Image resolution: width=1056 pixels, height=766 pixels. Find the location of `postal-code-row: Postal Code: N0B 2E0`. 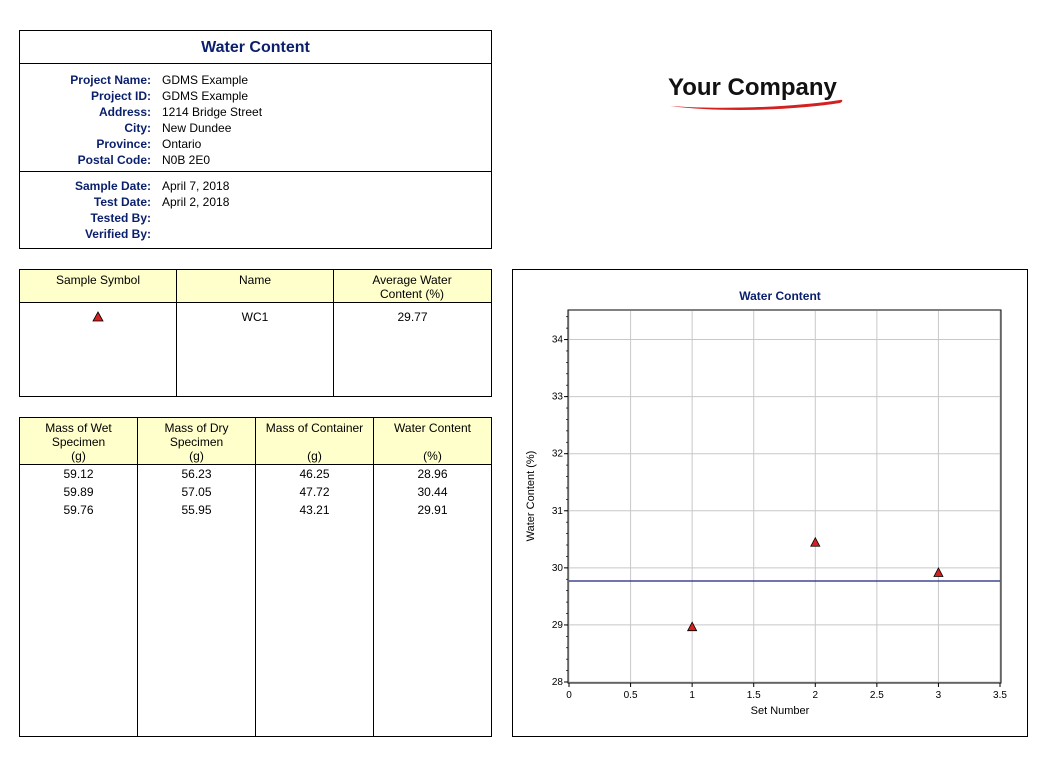

postal-code-row: Postal Code: N0B 2E0 is located at coordinates (255, 160).